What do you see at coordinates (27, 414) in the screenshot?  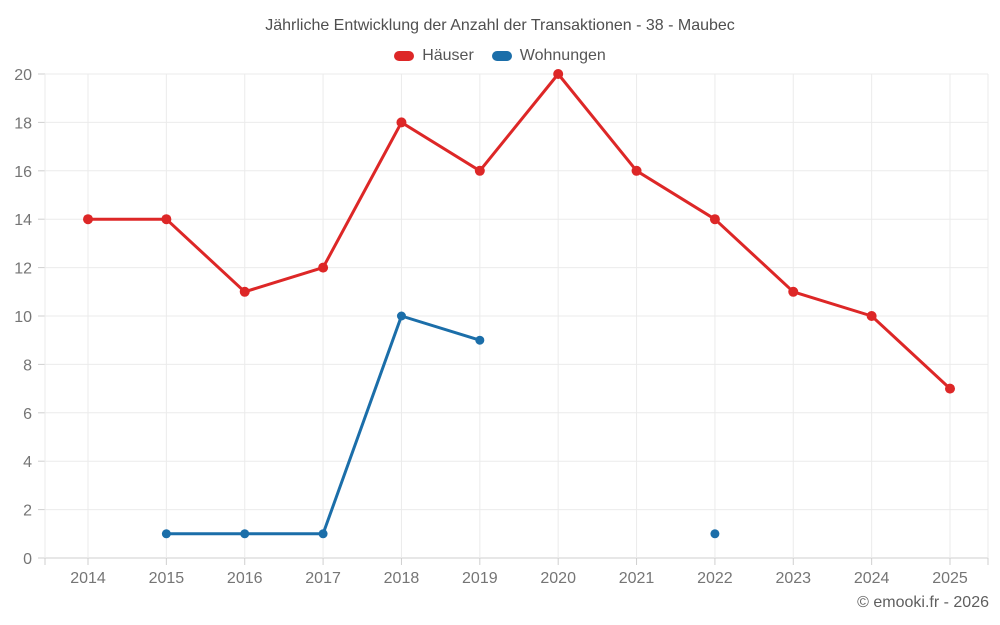 I see `y-tick-label: 6` at bounding box center [27, 414].